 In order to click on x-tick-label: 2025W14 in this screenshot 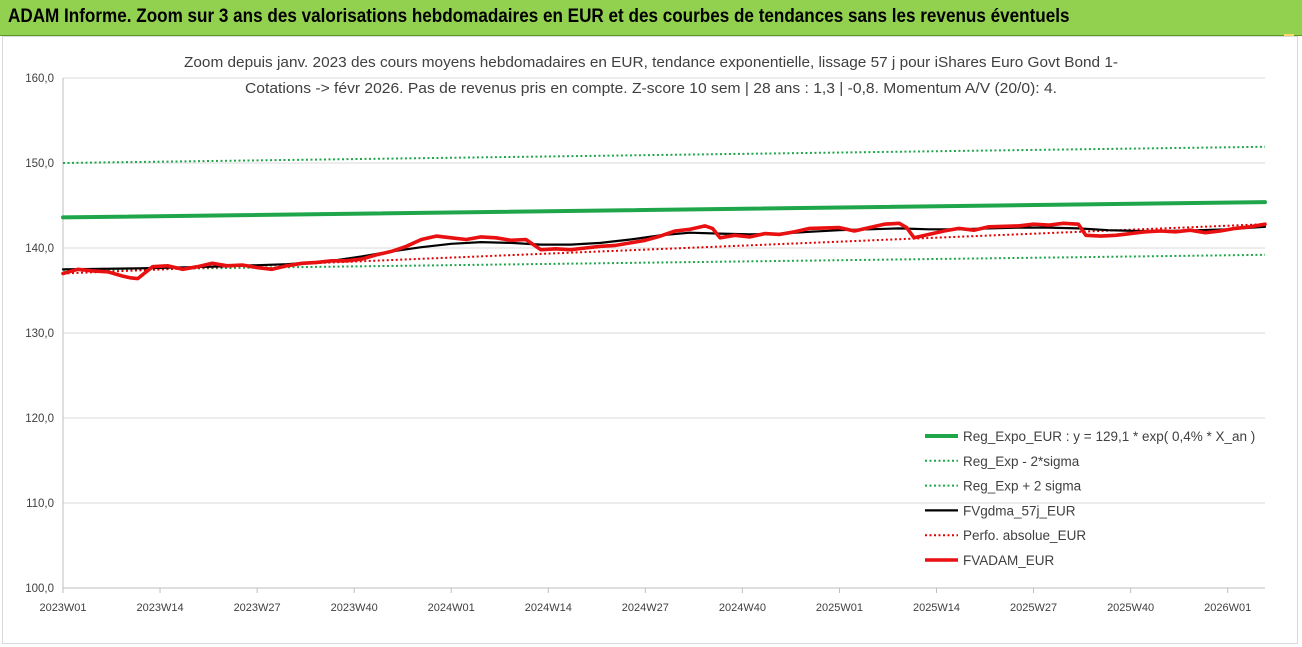, I will do `click(936, 608)`.